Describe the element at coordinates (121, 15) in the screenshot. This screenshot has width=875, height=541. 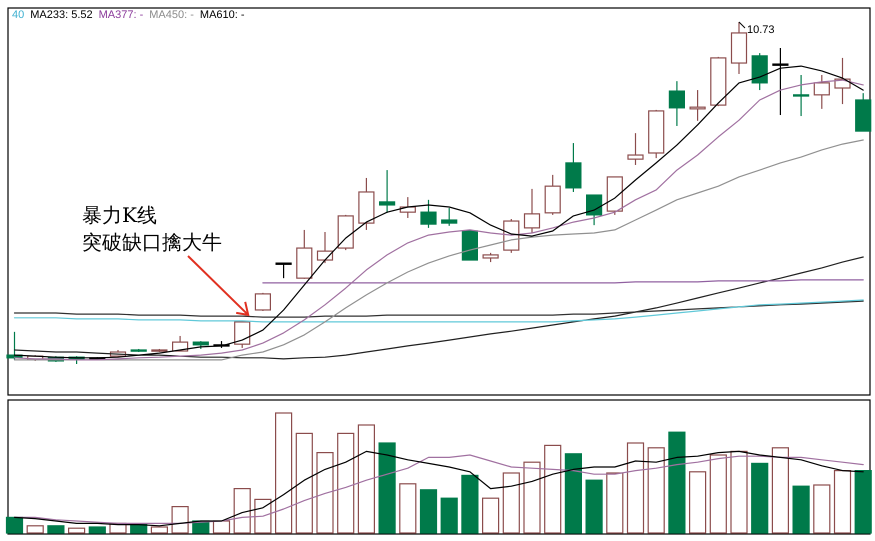
I see `text: MA377: -` at that location.